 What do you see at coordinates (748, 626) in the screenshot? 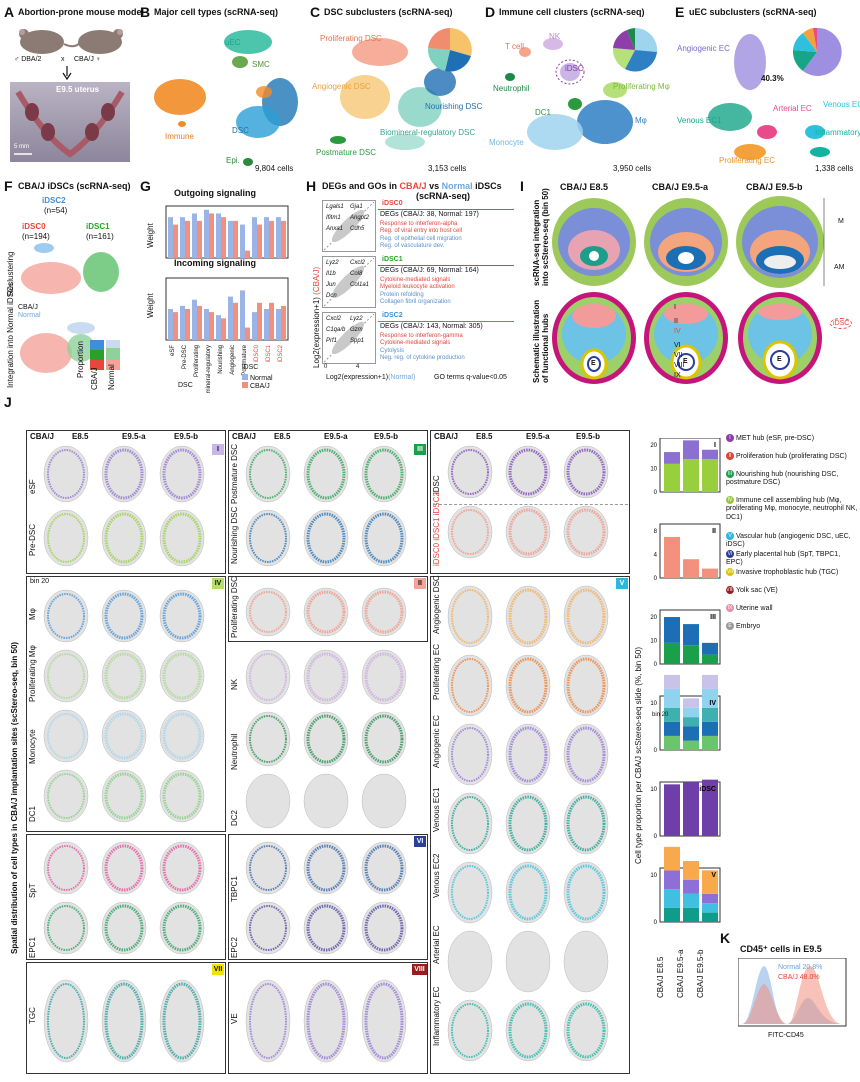
I see `legend-text: Embryo` at bounding box center [748, 626].